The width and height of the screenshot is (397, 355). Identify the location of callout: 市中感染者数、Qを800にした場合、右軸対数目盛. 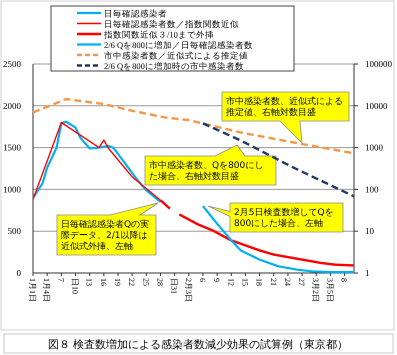
(210, 165).